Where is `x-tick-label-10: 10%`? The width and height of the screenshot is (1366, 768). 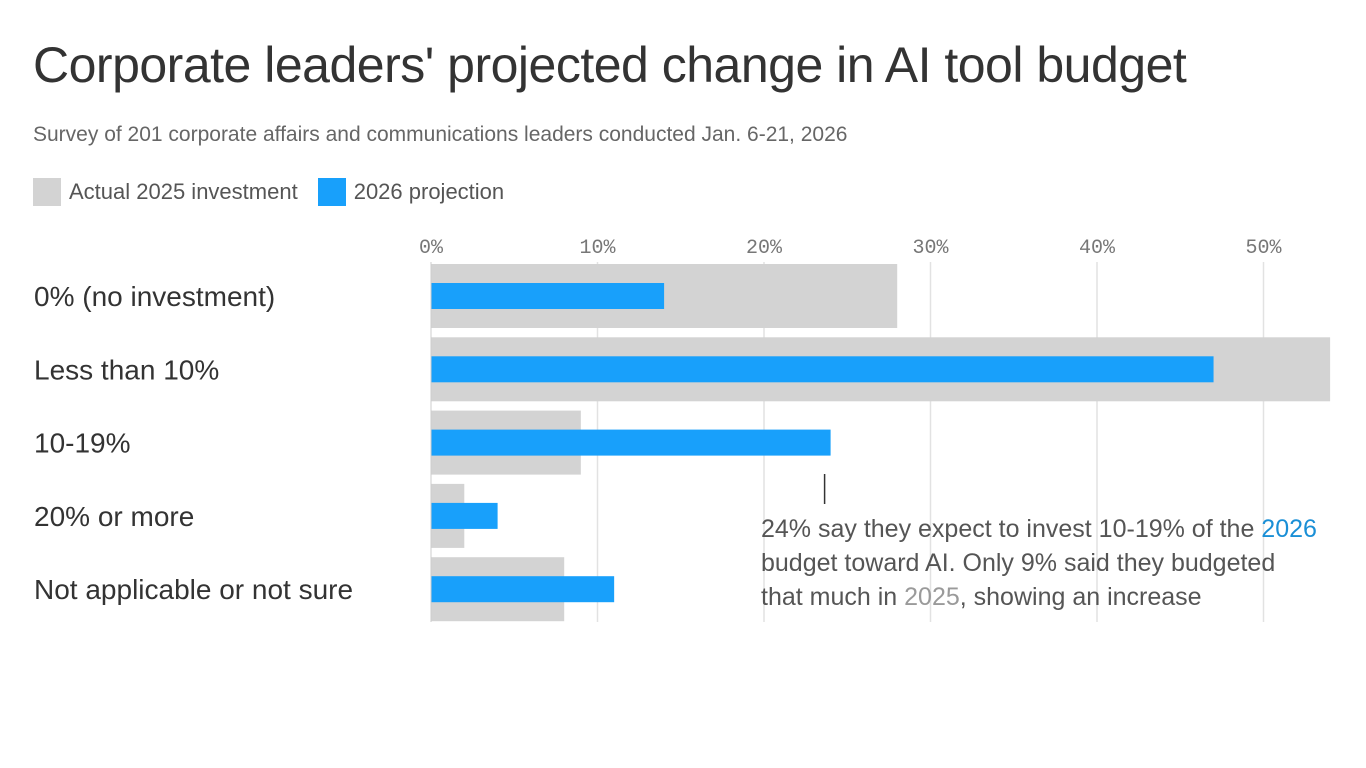 x-tick-label-10: 10% is located at coordinates (597, 248).